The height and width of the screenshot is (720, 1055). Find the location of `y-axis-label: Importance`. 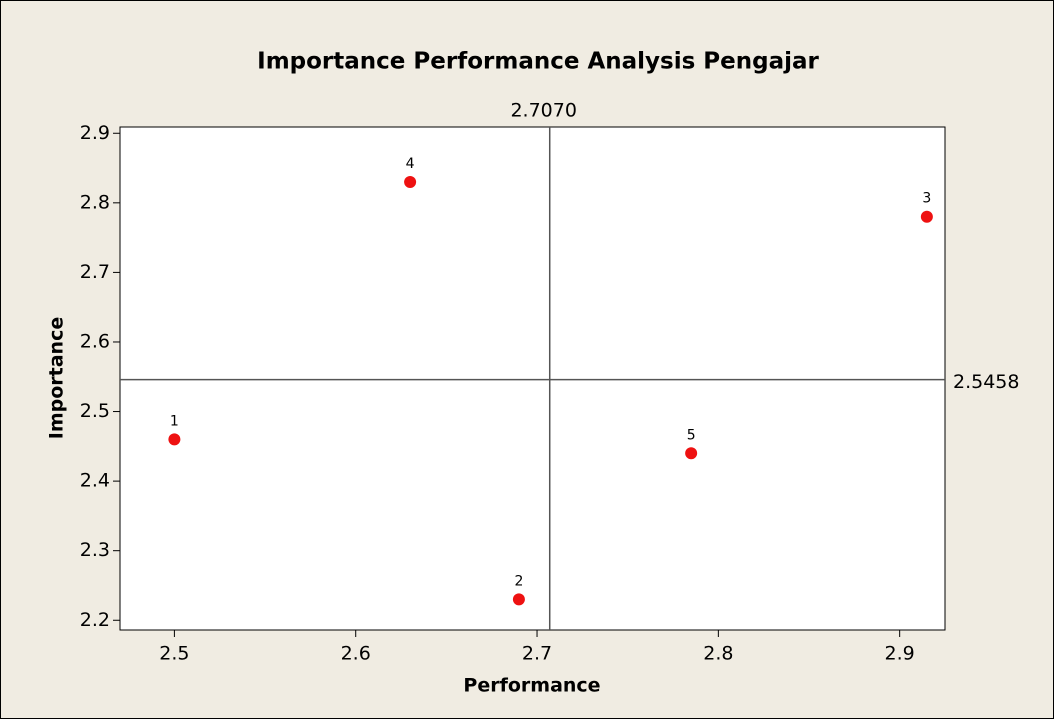

y-axis-label: Importance is located at coordinates (57, 378).